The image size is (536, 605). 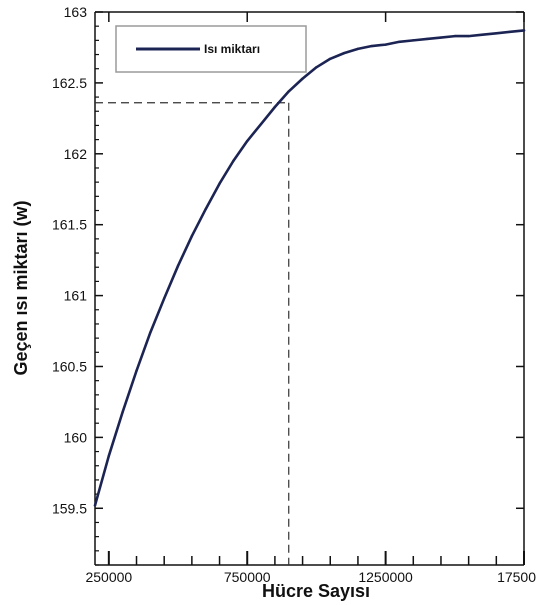 I want to click on legend: Isı miktarı, so click(x=211, y=49).